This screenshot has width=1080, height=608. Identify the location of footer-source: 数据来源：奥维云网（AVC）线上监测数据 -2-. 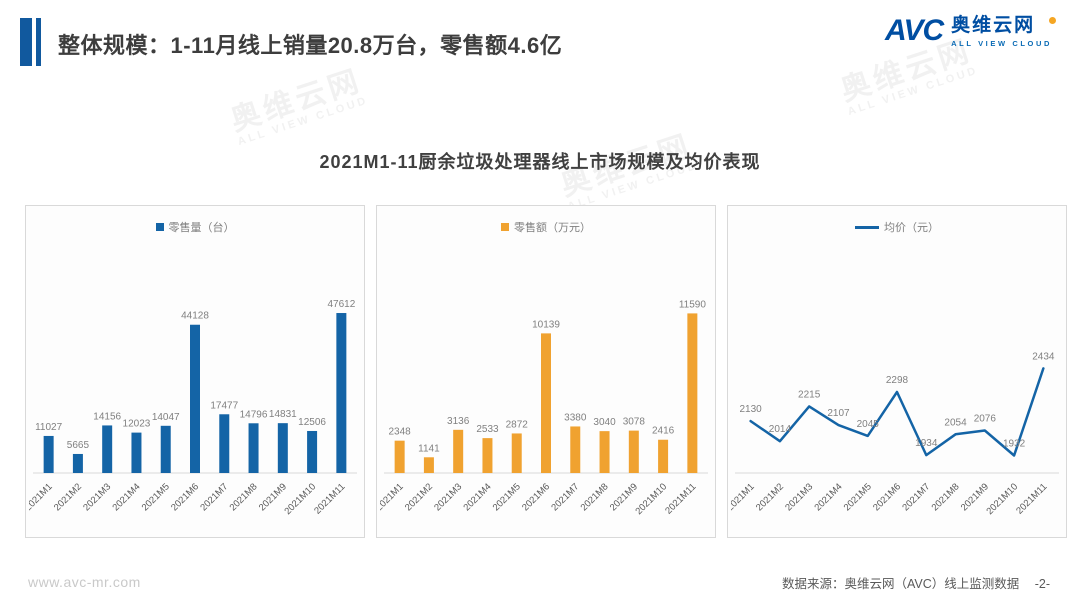
(916, 582).